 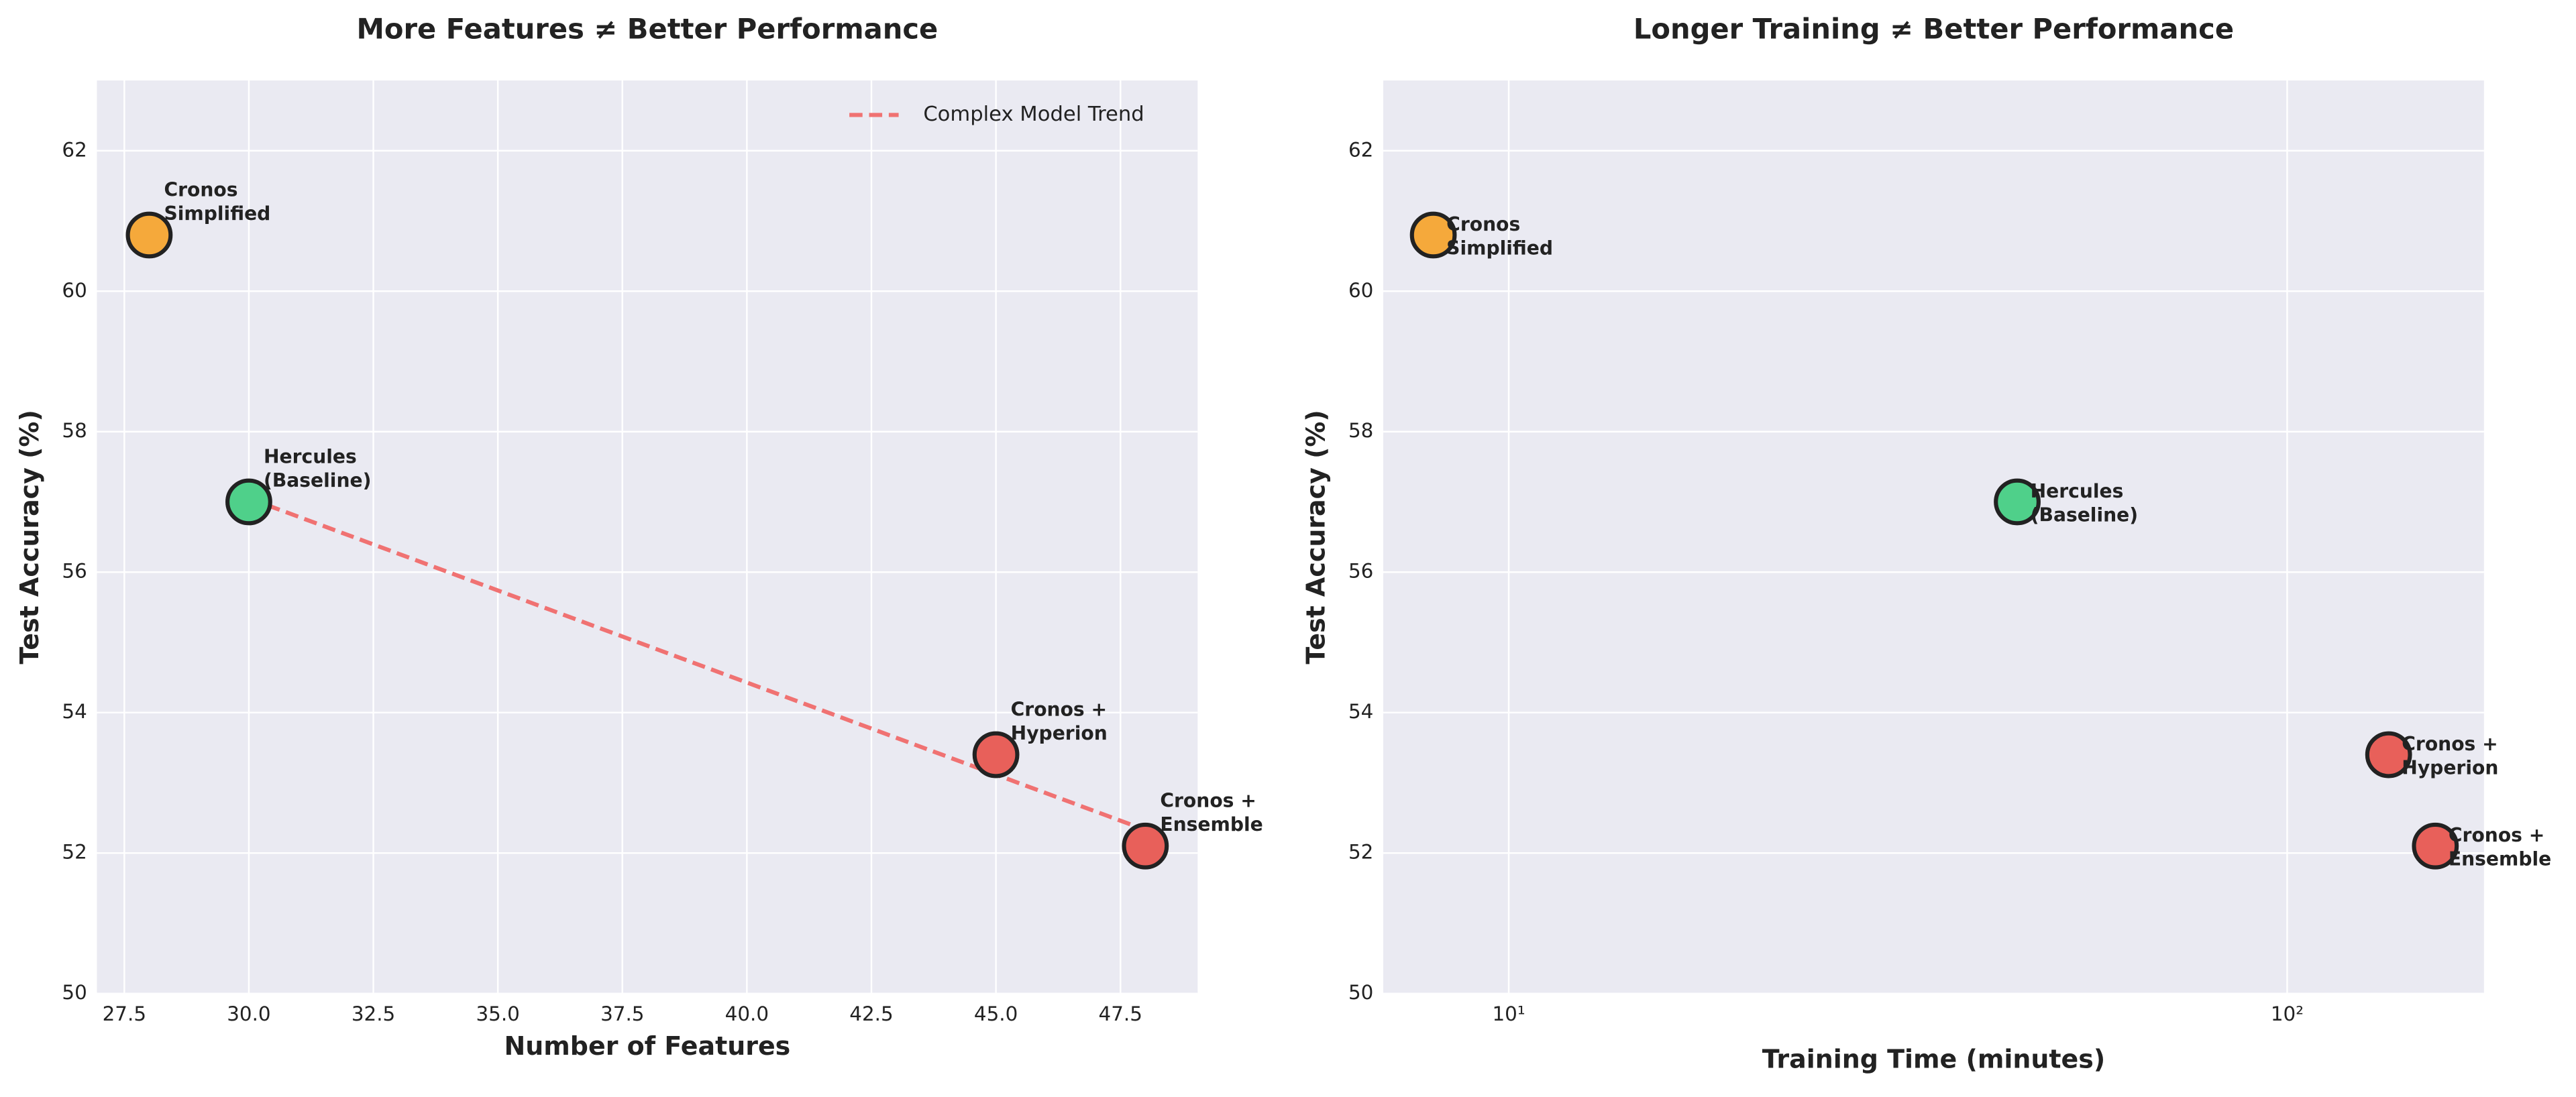 What do you see at coordinates (1033, 115) in the screenshot?
I see `legend-label: Complex Model Trend` at bounding box center [1033, 115].